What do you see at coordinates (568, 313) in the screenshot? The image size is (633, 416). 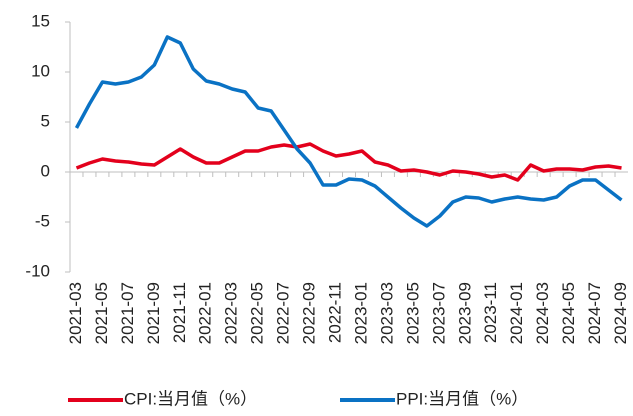 I see `x-tick-label: 2024-05` at bounding box center [568, 313].